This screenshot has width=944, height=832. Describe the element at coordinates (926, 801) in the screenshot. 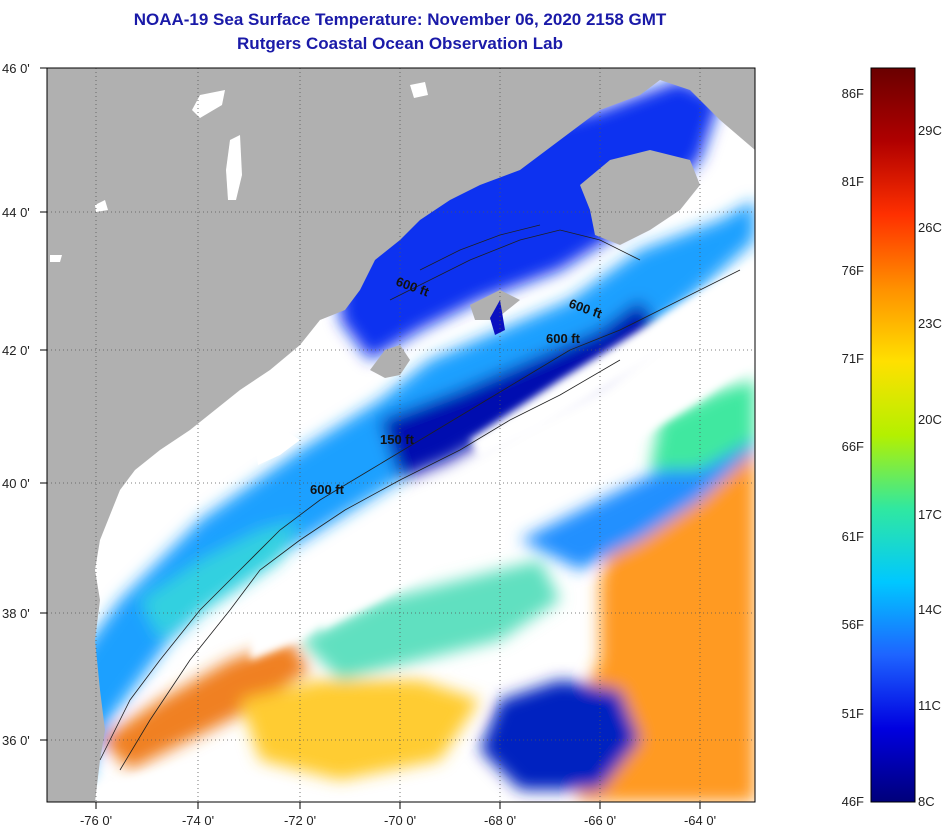

I see `colorbar-c-label: 8C` at that location.